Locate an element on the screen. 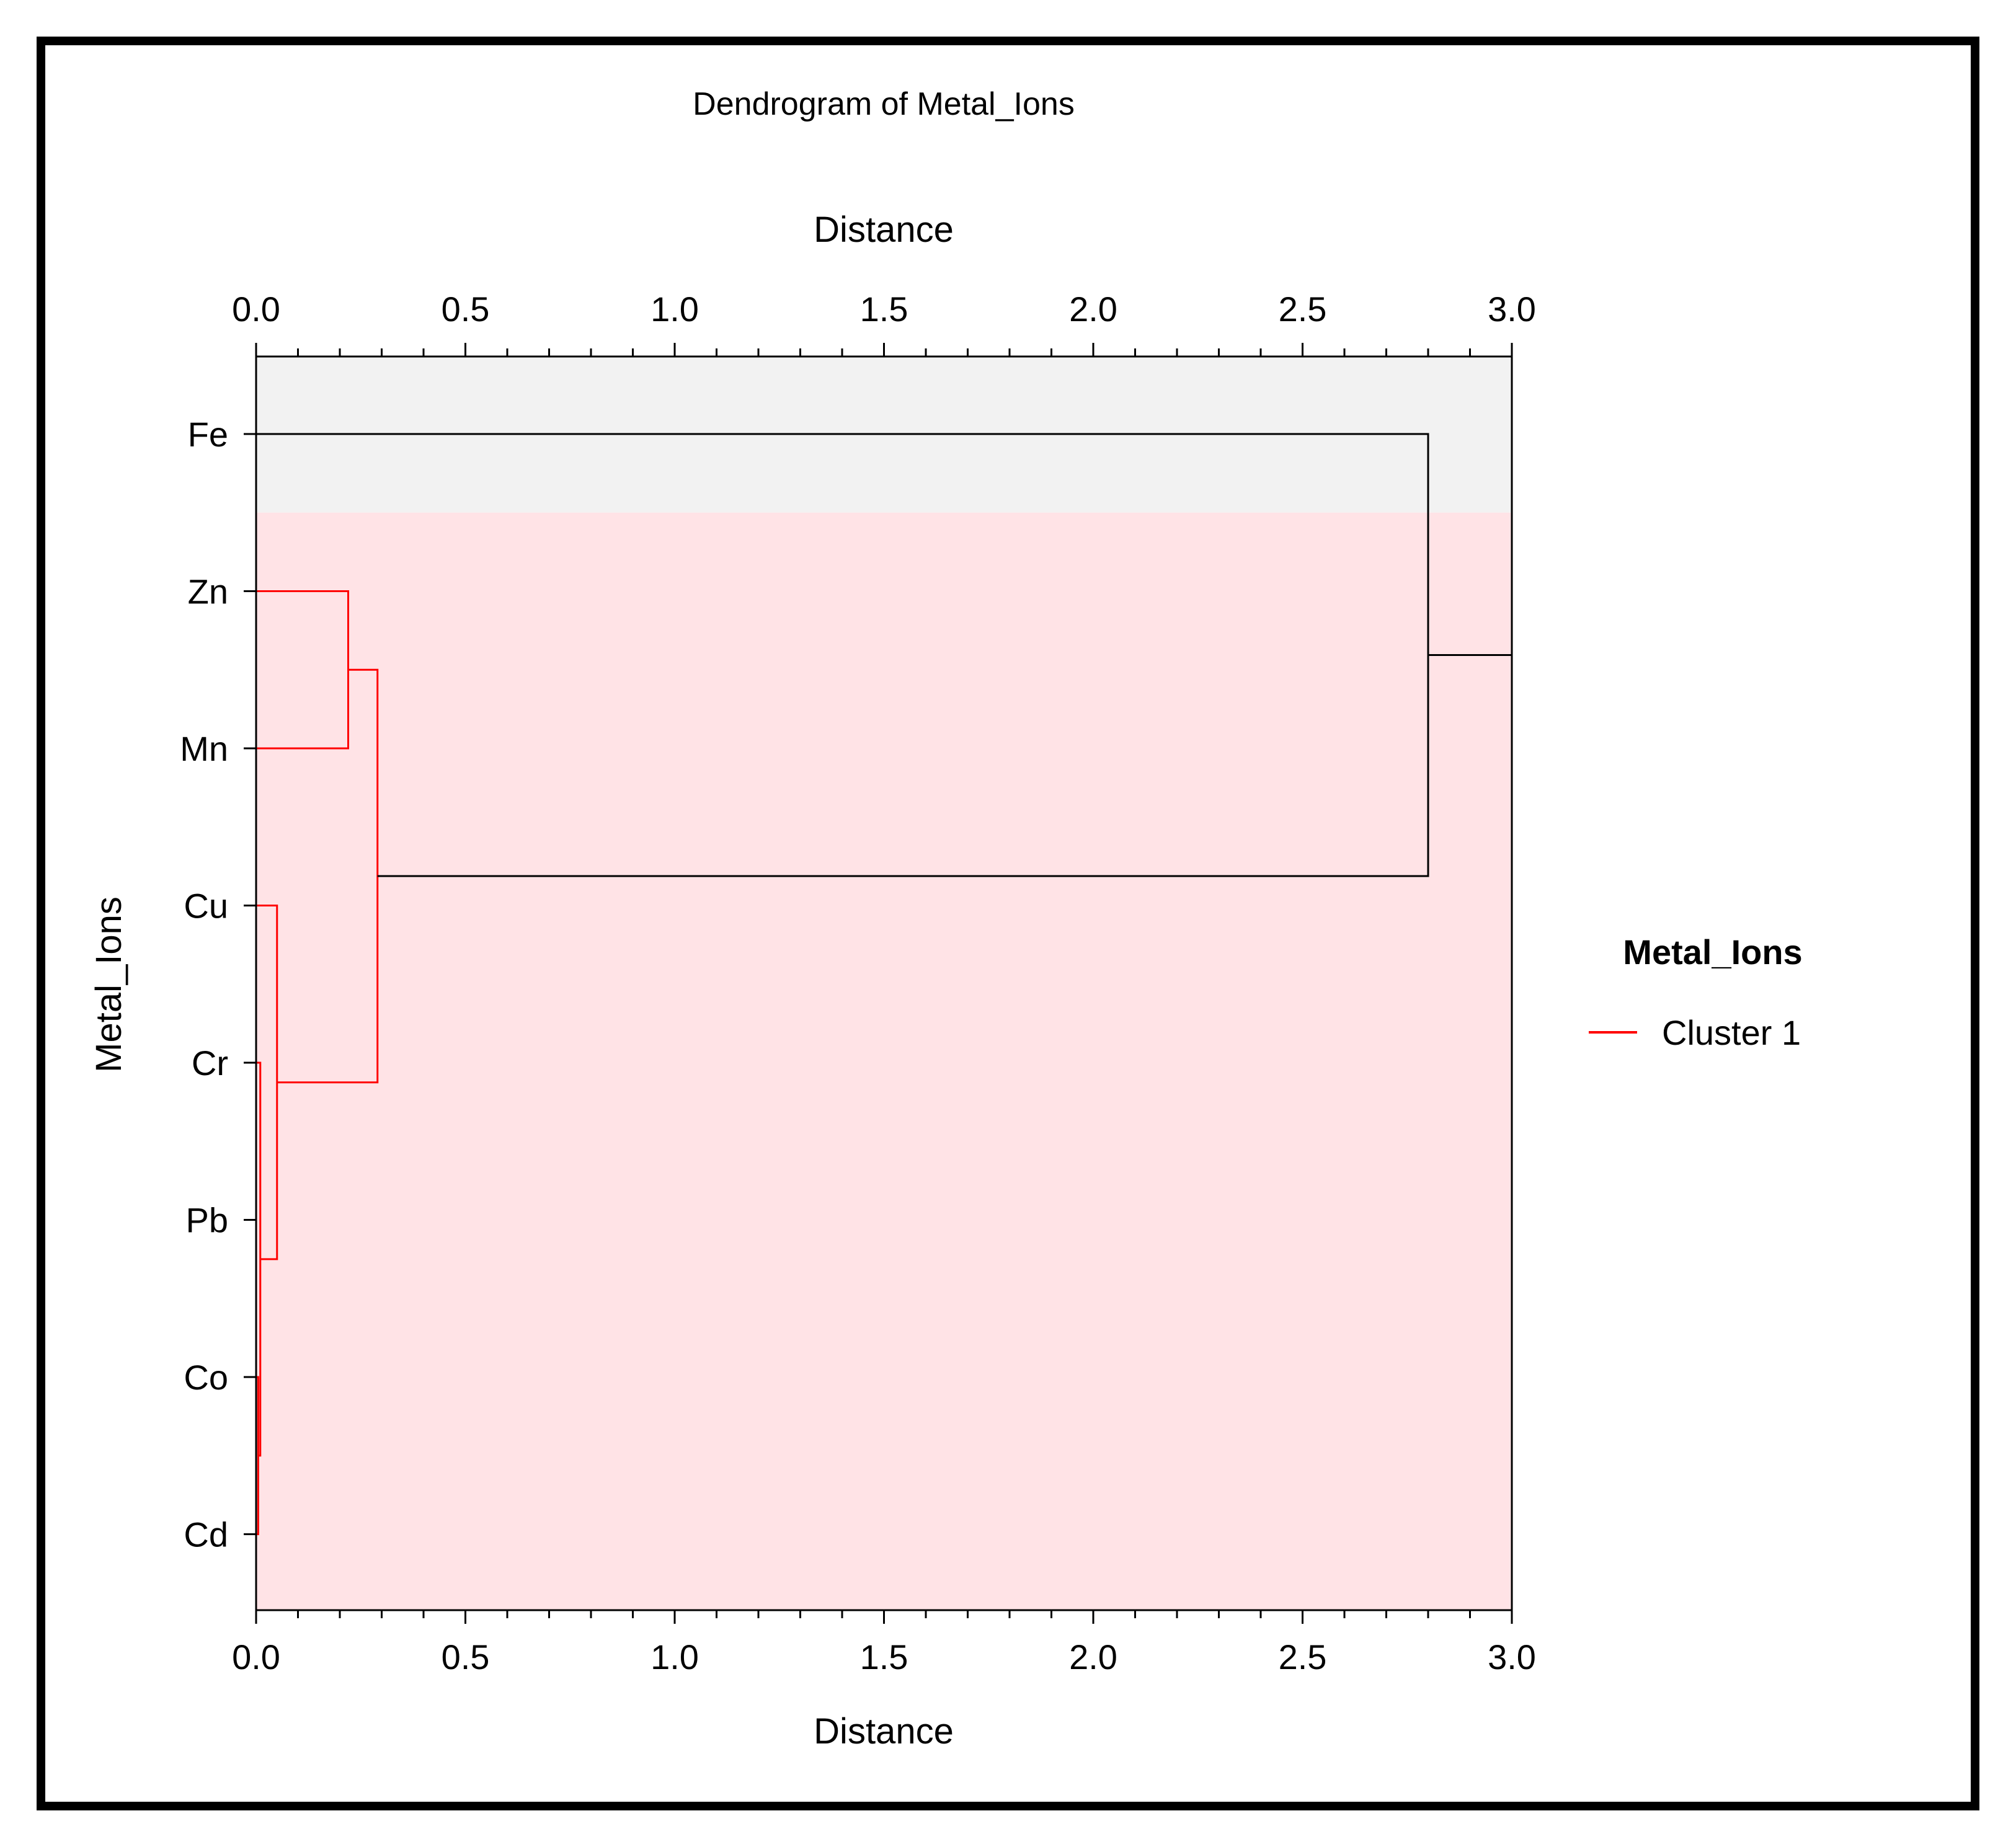  bottom-tick-label: 2.5 is located at coordinates (1303, 1656).